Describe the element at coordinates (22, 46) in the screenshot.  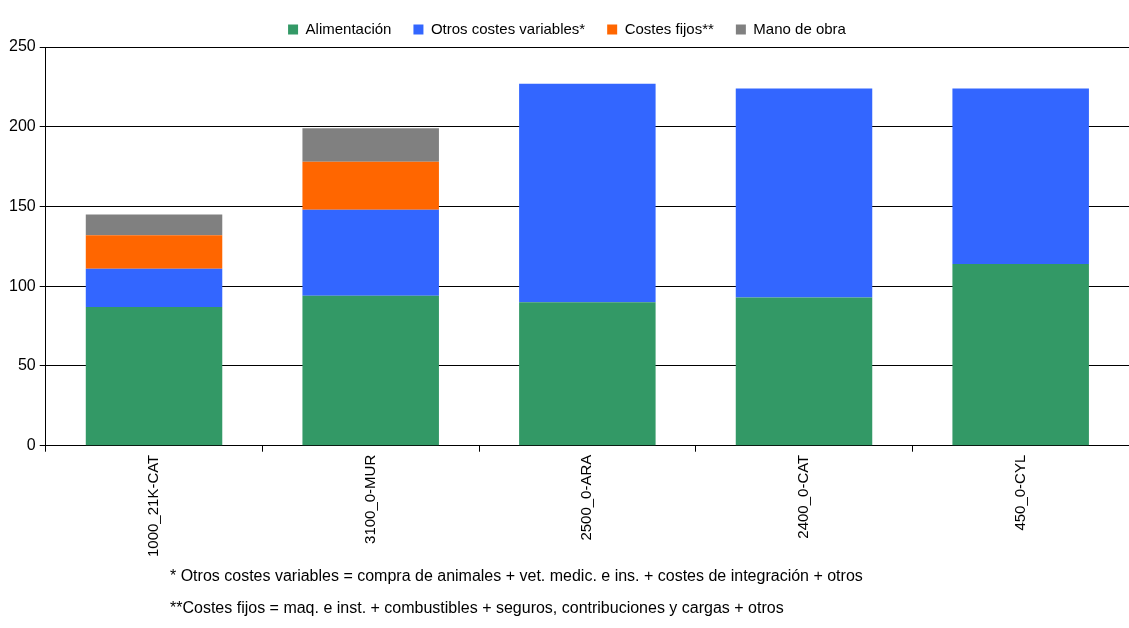
I see `y-tick-label: 250` at that location.